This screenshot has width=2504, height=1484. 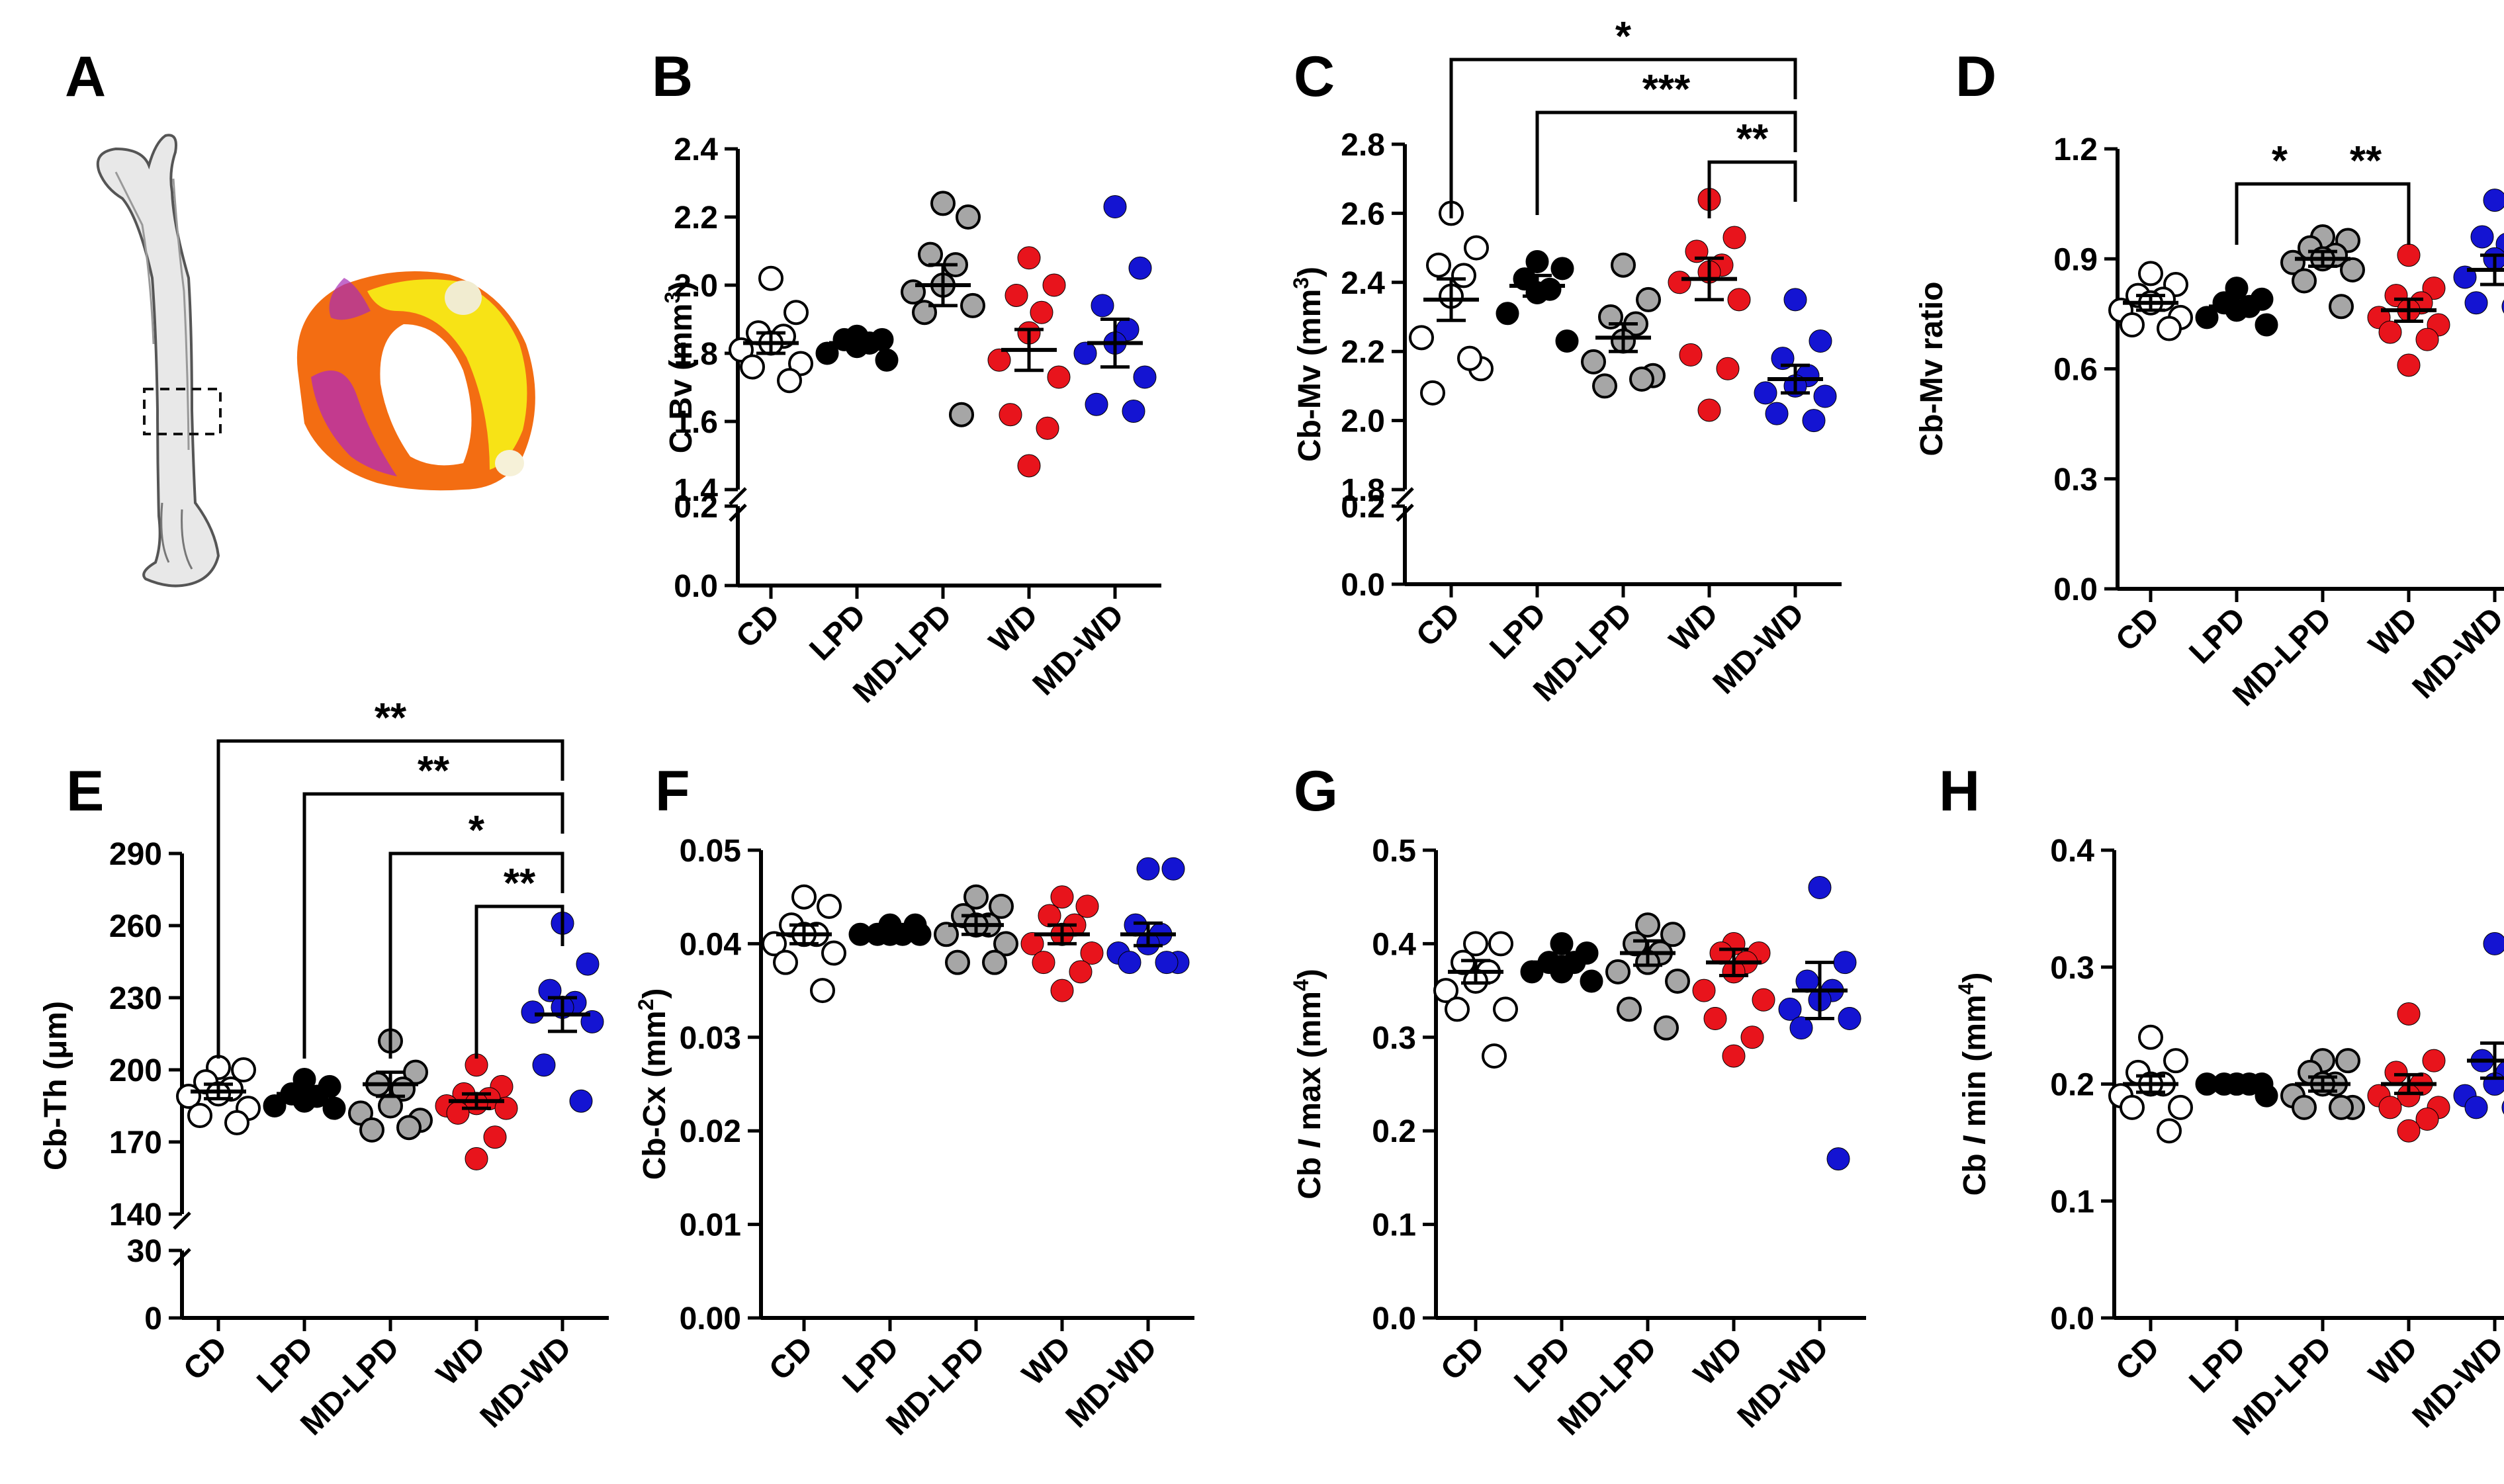 I want to click on y-tick-label: 170, so click(x=135, y=1143).